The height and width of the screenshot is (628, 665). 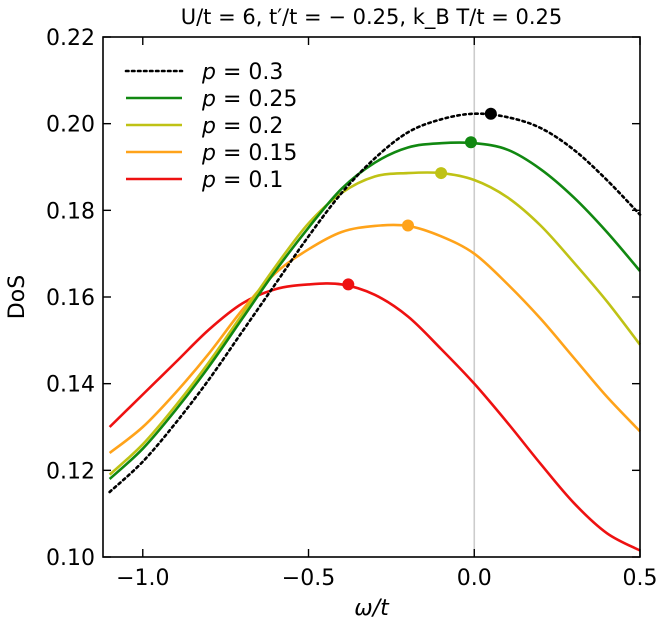 What do you see at coordinates (372, 608) in the screenshot?
I see `x-axis-title: ω/t` at bounding box center [372, 608].